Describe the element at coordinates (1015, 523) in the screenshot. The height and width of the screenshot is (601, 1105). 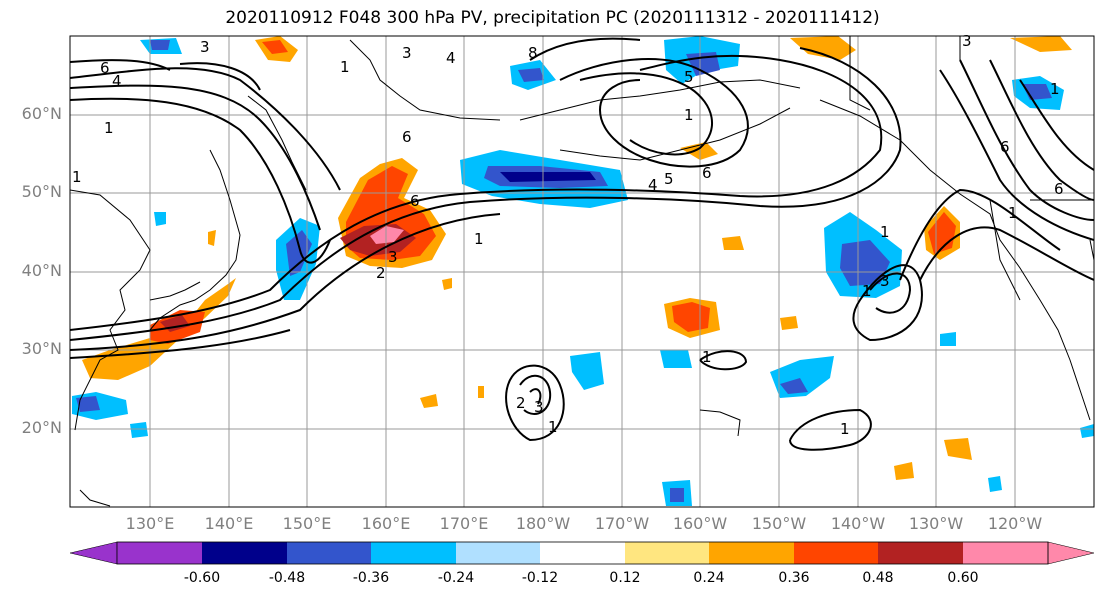
I see `lon-label: 120°W` at that location.